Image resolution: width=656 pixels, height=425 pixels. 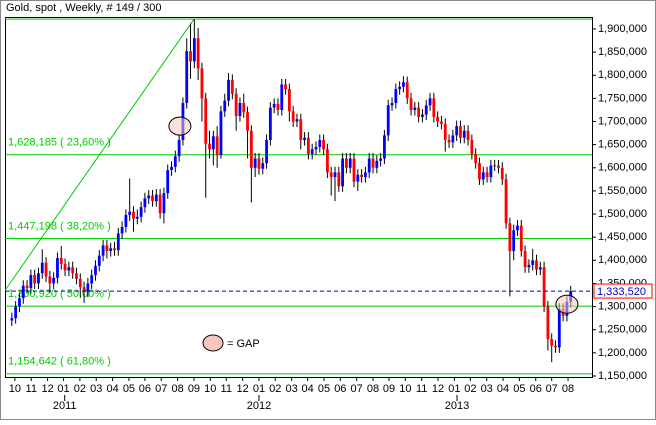 What do you see at coordinates (389, 389) in the screenshot?
I see `x-tick-label: 09` at bounding box center [389, 389].